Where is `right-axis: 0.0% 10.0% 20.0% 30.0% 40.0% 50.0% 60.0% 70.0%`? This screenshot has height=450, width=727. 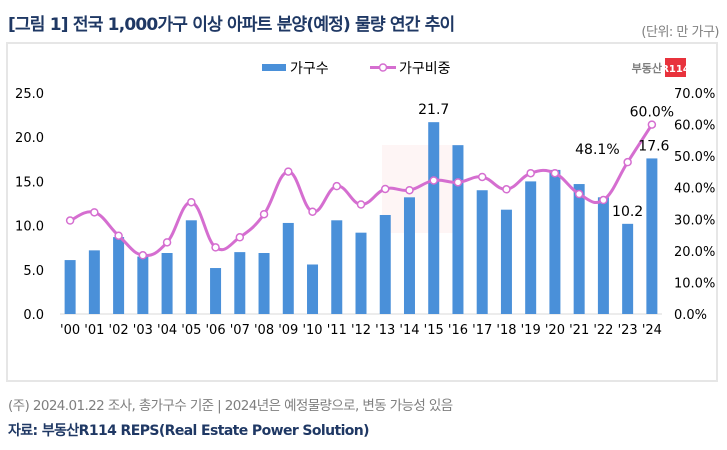 right-axis: 0.0% 10.0% 20.0% 30.0% 40.0% 50.0% 60.0% 70.0% is located at coordinates (694, 205).